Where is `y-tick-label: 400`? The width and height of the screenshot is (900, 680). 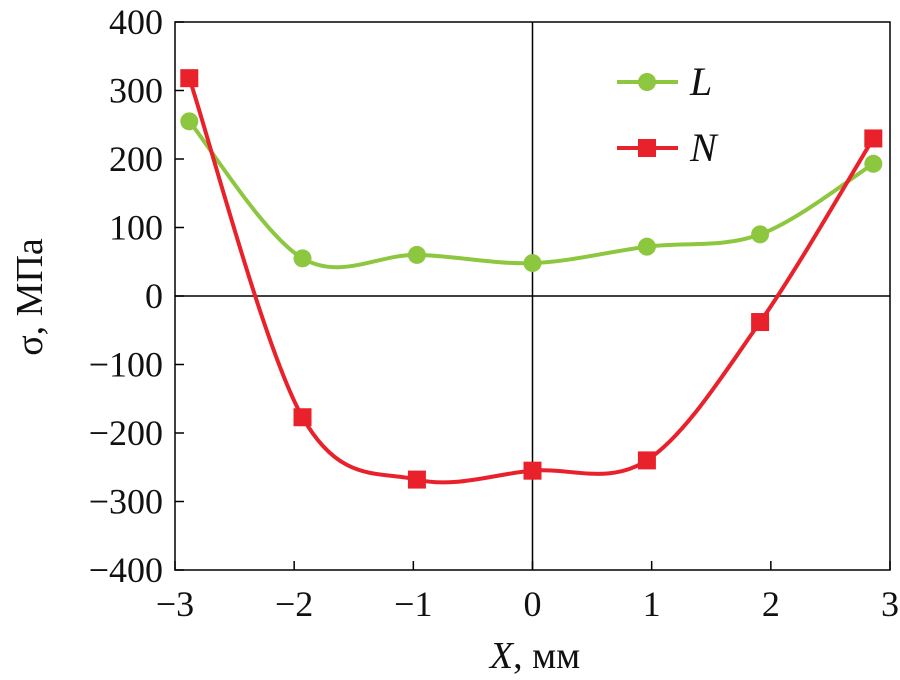
y-tick-label: 400 is located at coordinates (136, 22).